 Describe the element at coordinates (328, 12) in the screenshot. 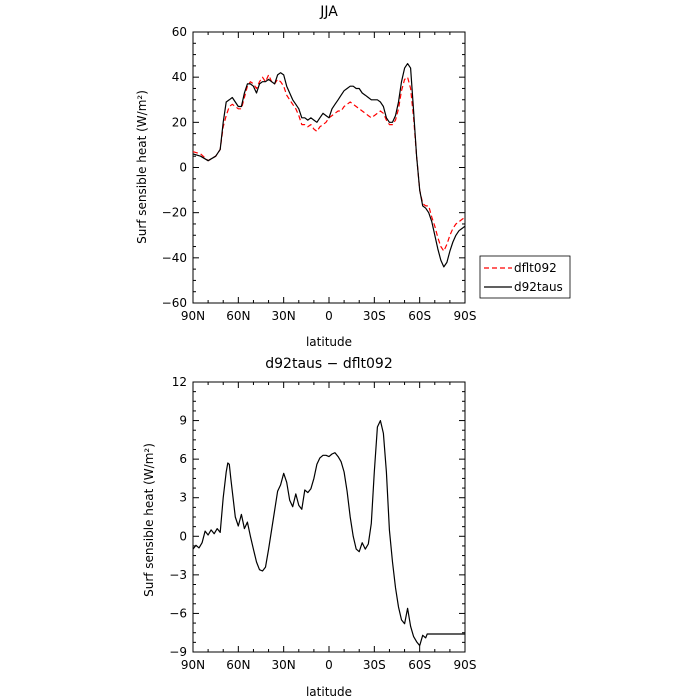

I see `chart1-title: JJA` at that location.